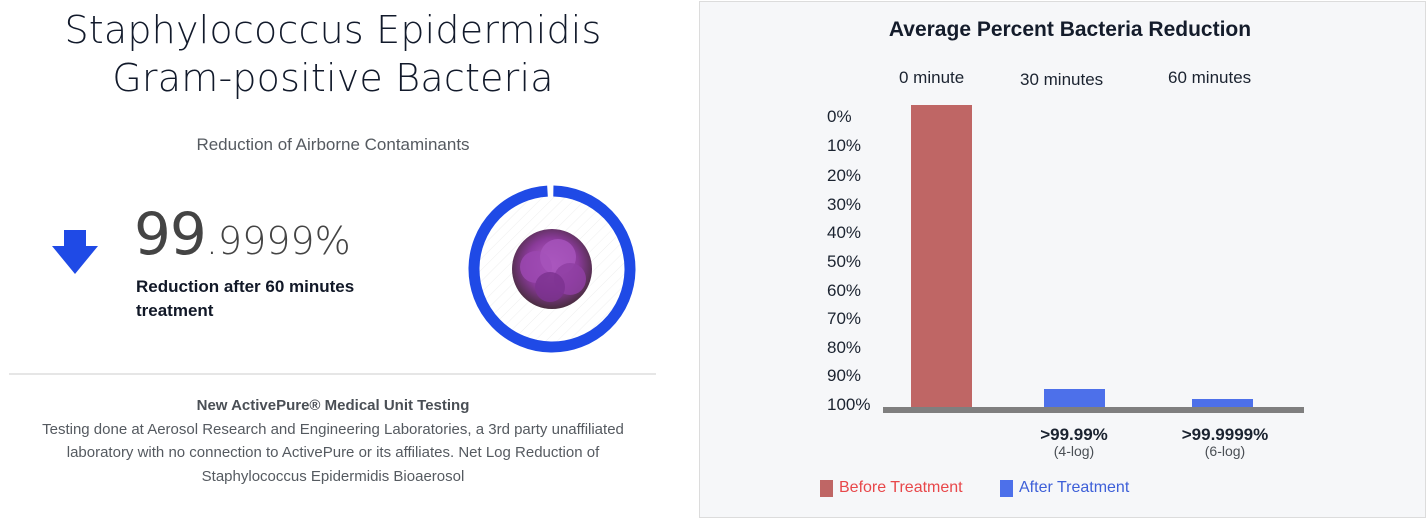 The height and width of the screenshot is (520, 1426). Describe the element at coordinates (333, 78) in the screenshot. I see `title-line-2: Gram-positive Bacteria` at that location.